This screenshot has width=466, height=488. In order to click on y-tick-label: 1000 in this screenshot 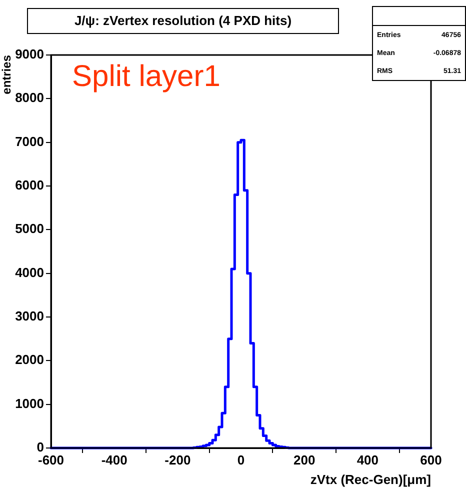, I will do `click(29, 403)`.